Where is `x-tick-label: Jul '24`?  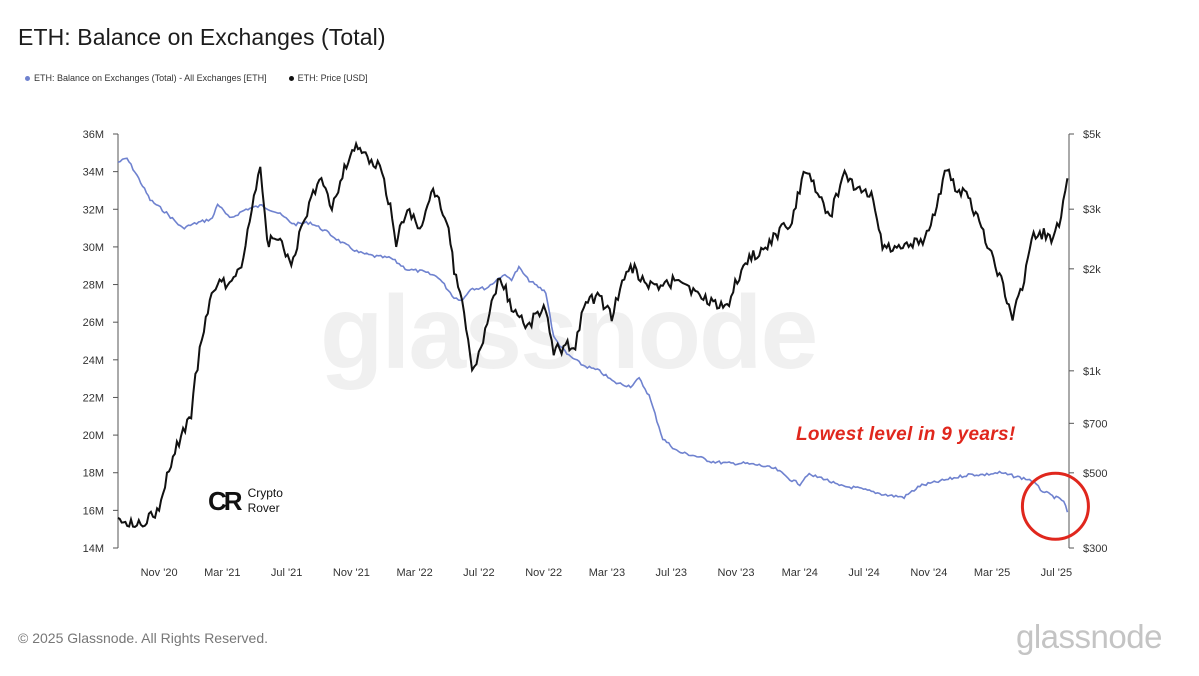
x-tick-label: Jul '24 is located at coordinates (863, 573).